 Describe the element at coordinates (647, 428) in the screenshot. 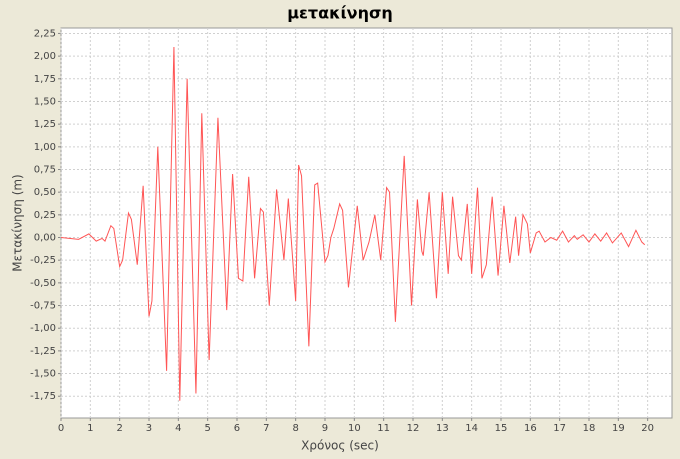

I see `x-tick-label: 20` at that location.